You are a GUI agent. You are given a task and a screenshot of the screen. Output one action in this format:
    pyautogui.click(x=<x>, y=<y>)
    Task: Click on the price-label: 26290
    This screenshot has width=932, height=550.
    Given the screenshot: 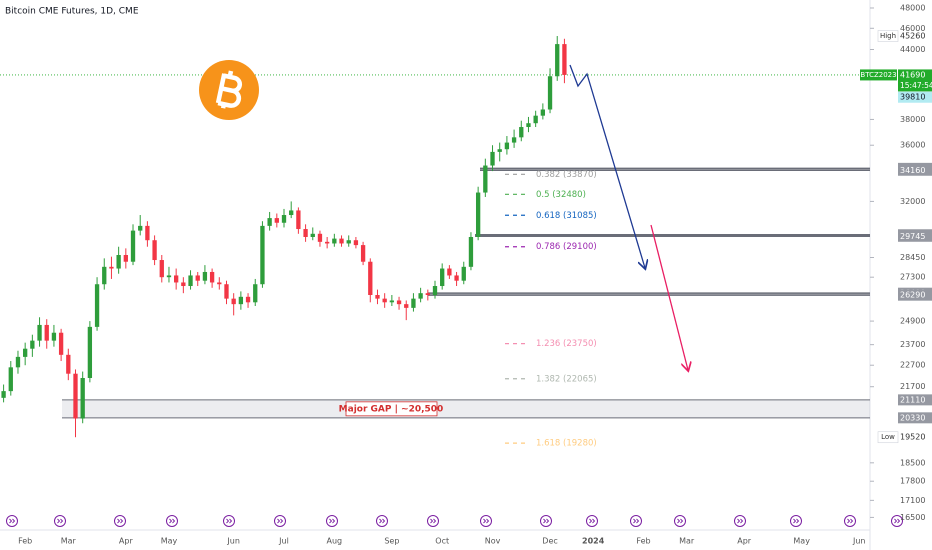 What is the action you would take?
    pyautogui.click(x=912, y=295)
    